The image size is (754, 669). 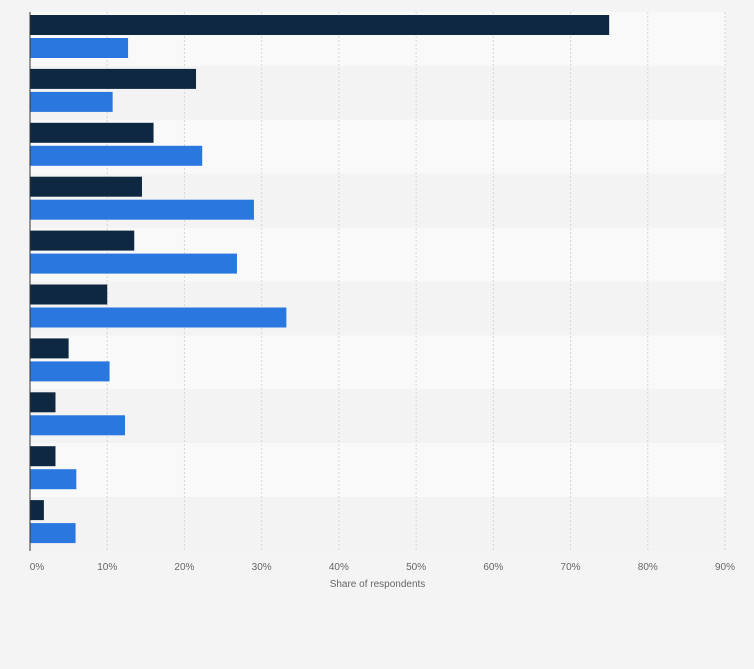 I want to click on x-tick-label: 50%, so click(x=416, y=567).